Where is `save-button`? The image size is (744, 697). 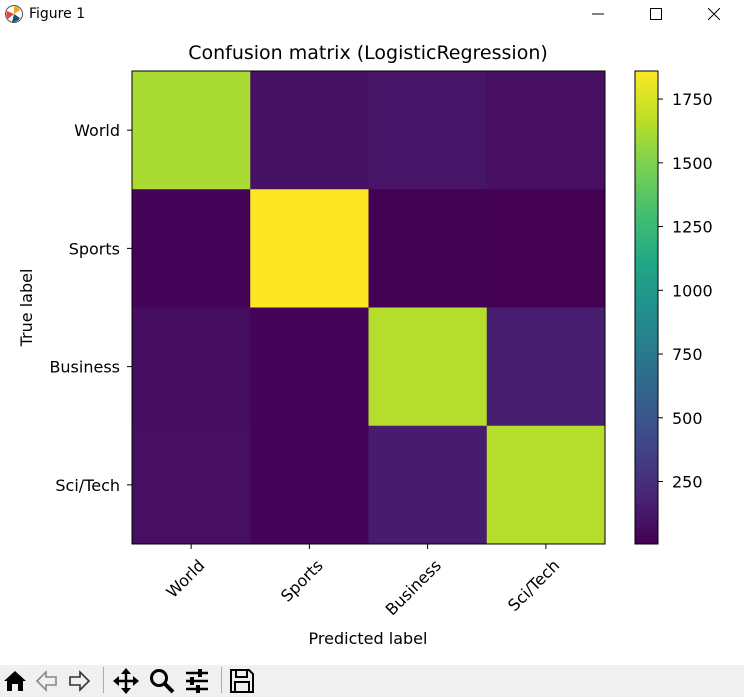 save-button is located at coordinates (242, 681).